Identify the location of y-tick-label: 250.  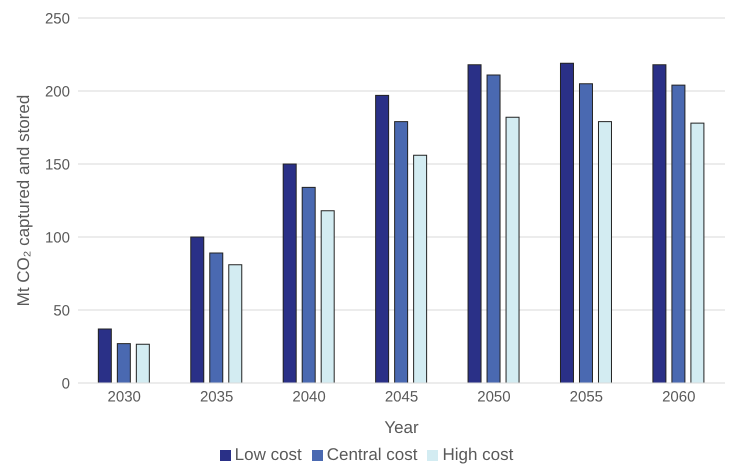
(57, 19).